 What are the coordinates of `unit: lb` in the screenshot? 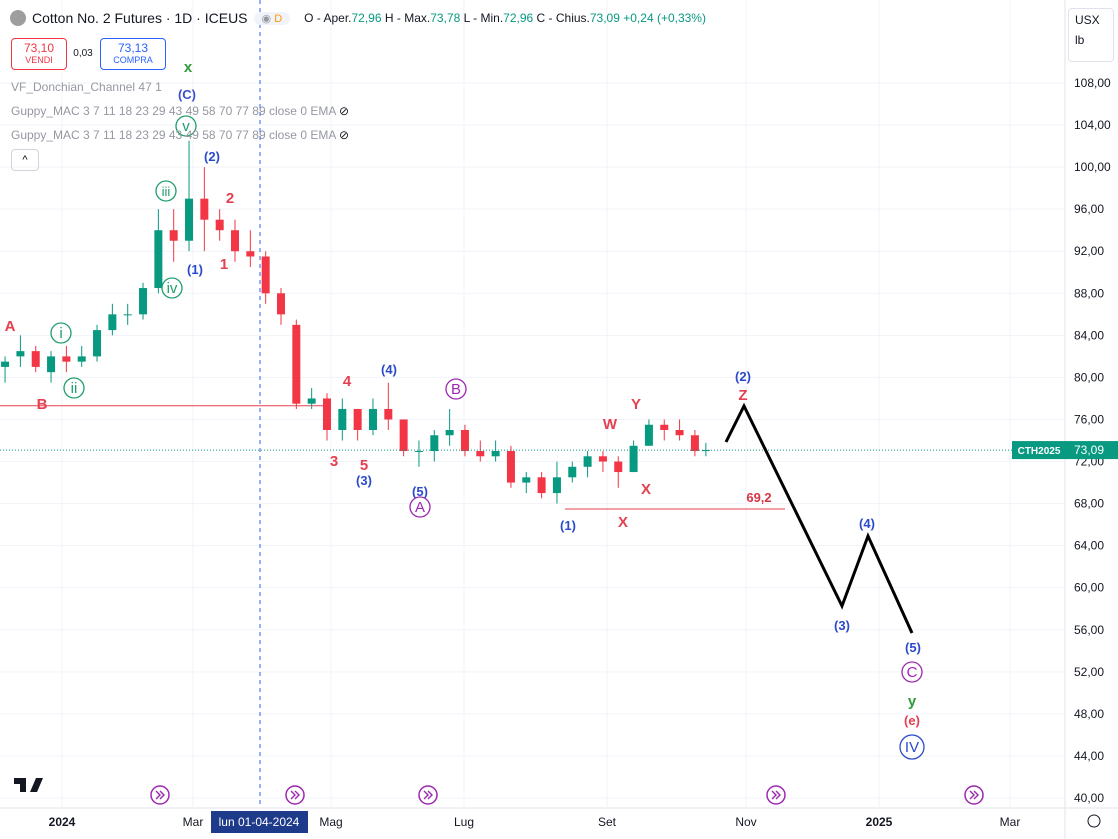 It's located at (1080, 40).